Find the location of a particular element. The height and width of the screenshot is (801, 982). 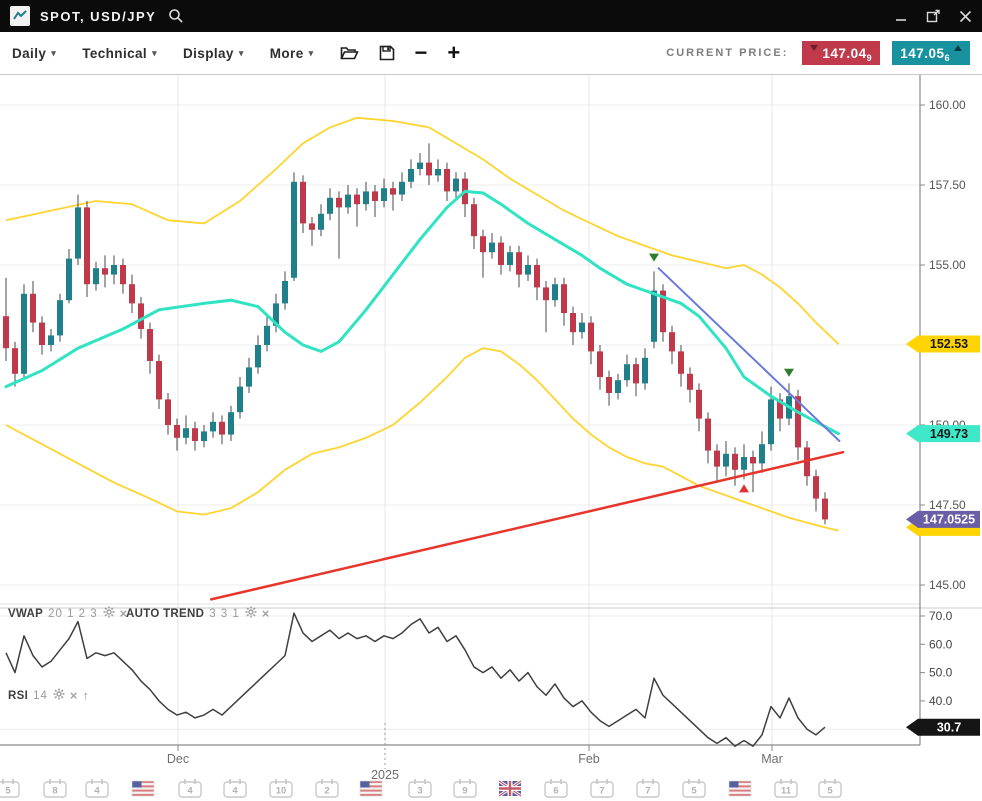

chevron-down-icon: ▾ is located at coordinates (54, 52).